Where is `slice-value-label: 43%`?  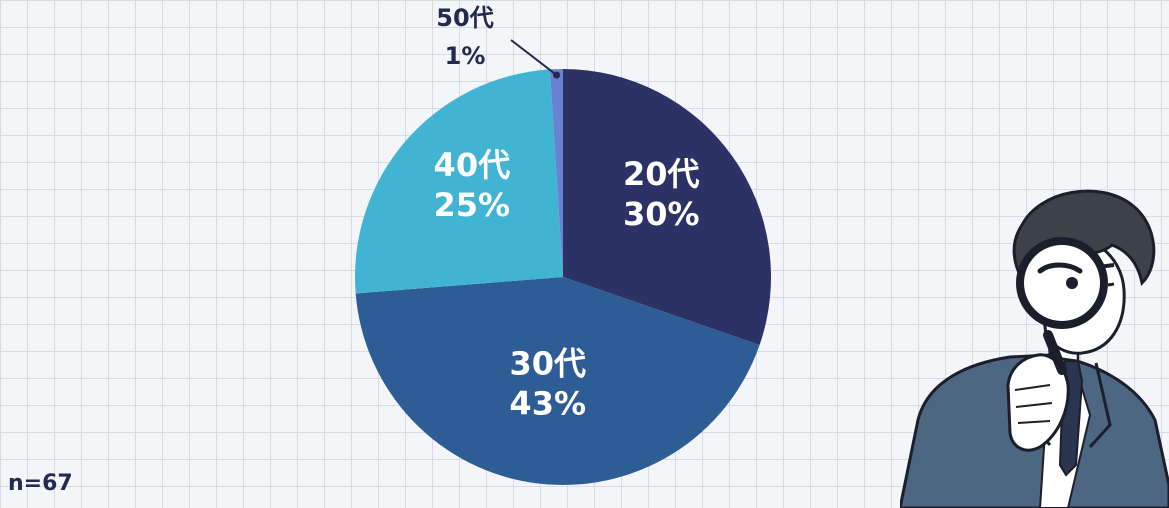
slice-value-label: 43% is located at coordinates (547, 404).